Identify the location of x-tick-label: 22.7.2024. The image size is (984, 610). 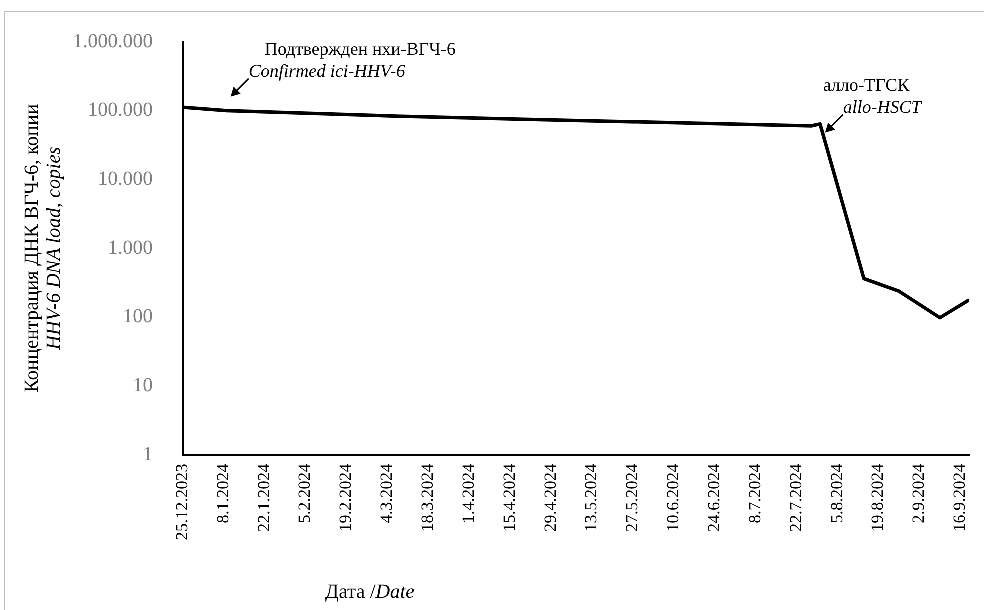
(796, 498).